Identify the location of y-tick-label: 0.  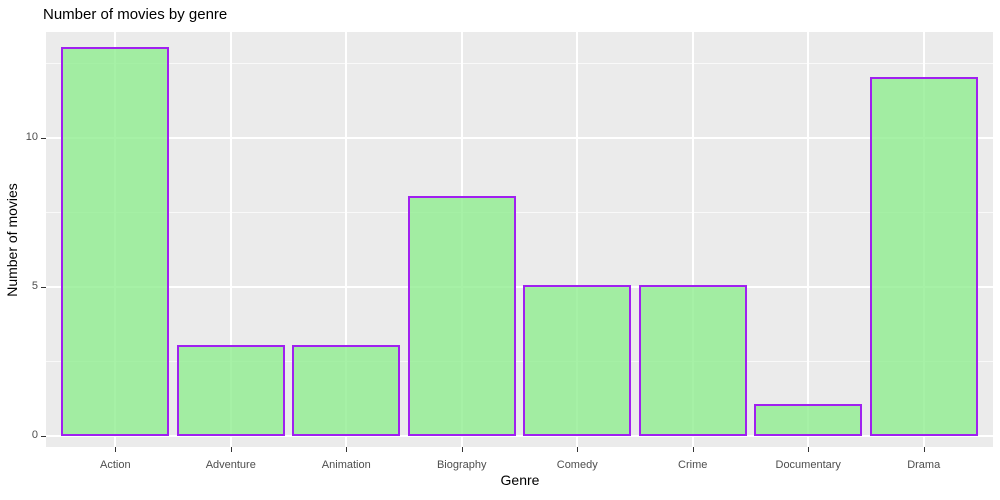
(34, 435).